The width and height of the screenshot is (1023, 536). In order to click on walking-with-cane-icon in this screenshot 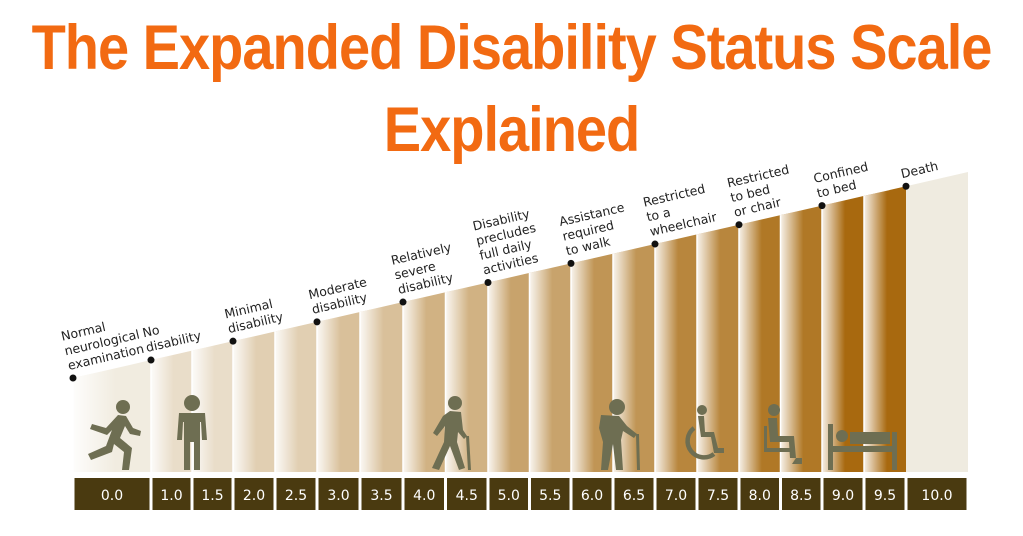, I will do `click(451, 433)`.